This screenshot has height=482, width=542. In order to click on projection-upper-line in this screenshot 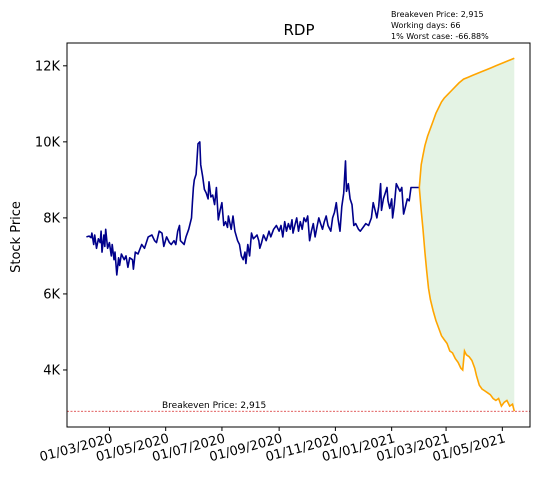, I will do `click(466, 122)`.